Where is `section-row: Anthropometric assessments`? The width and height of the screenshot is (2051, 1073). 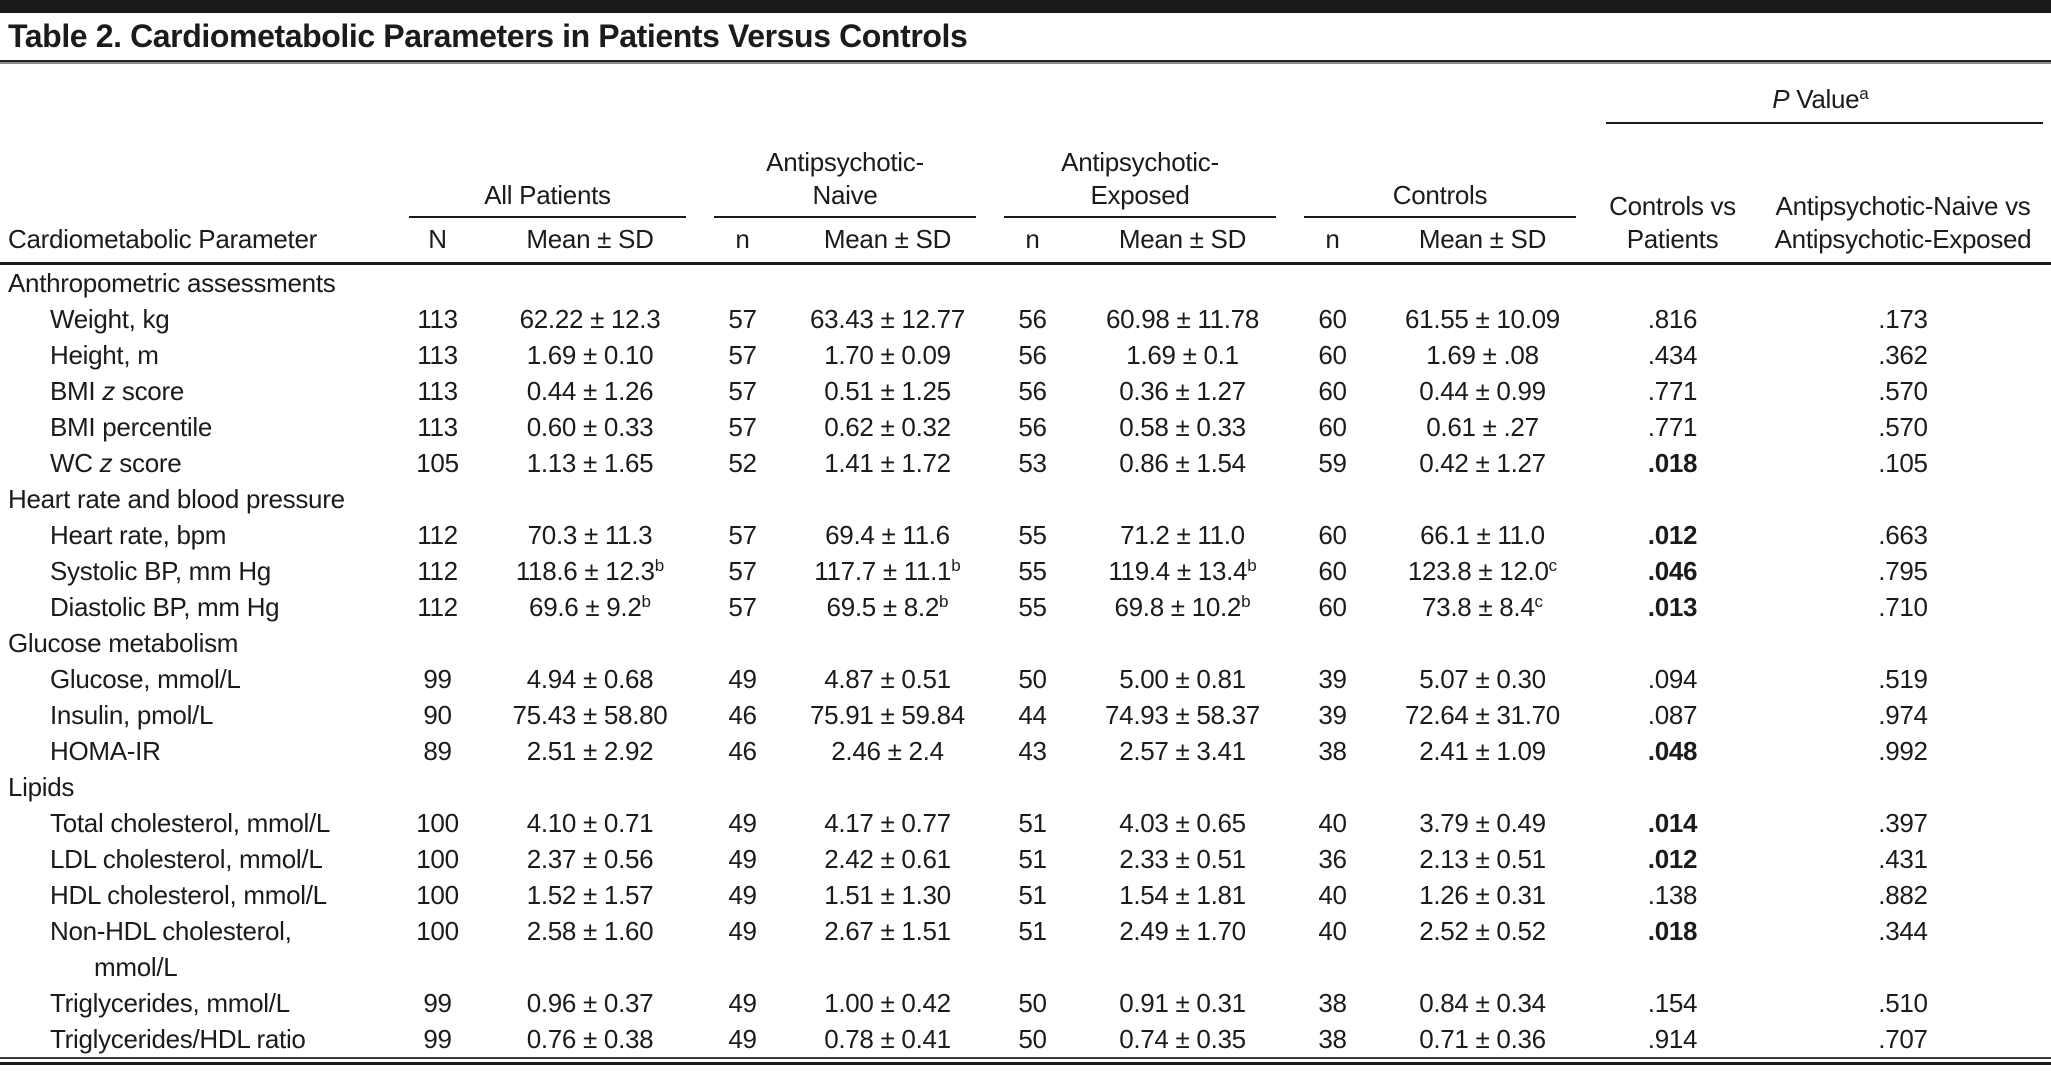
section-row: Anthropometric assessments is located at coordinates (1025, 283).